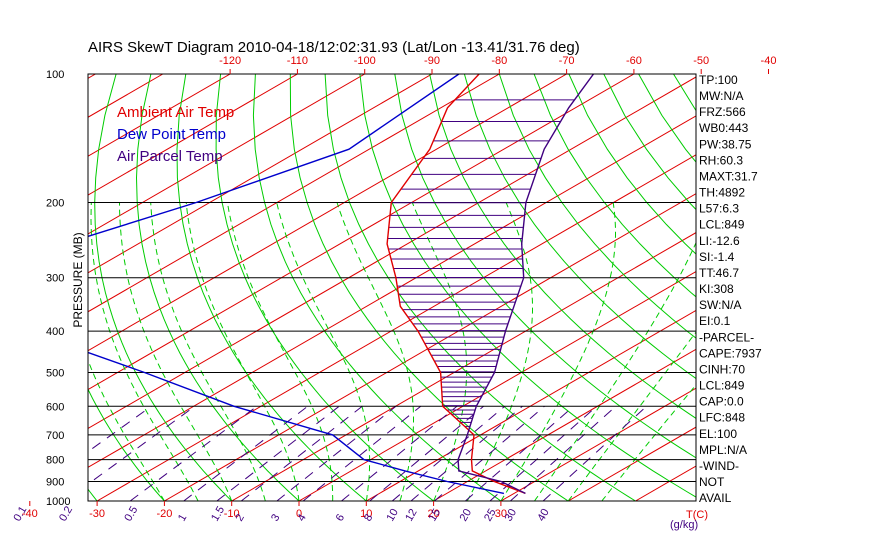 This screenshot has height=560, width=870. I want to click on sounding-index: FRZ:566, so click(722, 112).